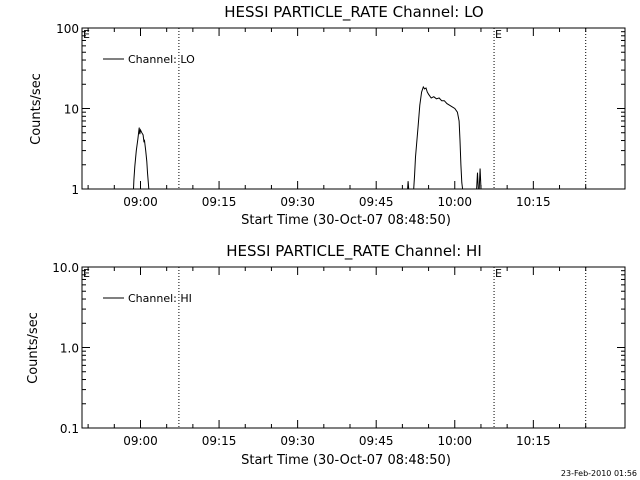 The height and width of the screenshot is (480, 640). Describe the element at coordinates (69, 429) in the screenshot. I see `y-tick-label: 0.1` at that location.